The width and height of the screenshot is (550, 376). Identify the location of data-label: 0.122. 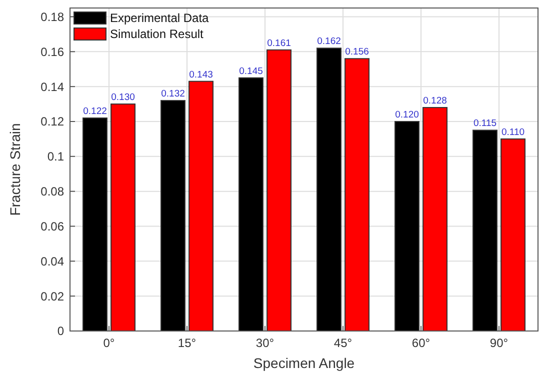
(95, 111).